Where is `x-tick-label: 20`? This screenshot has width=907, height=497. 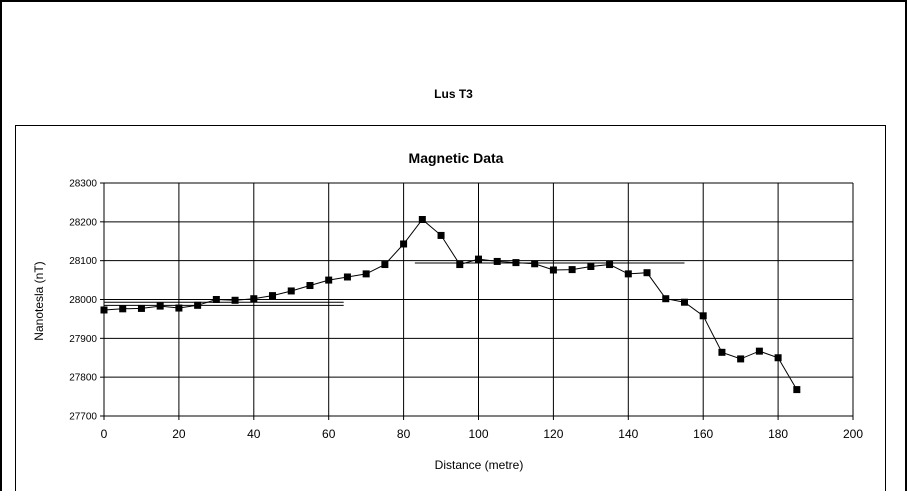 x-tick-label: 20 is located at coordinates (179, 434).